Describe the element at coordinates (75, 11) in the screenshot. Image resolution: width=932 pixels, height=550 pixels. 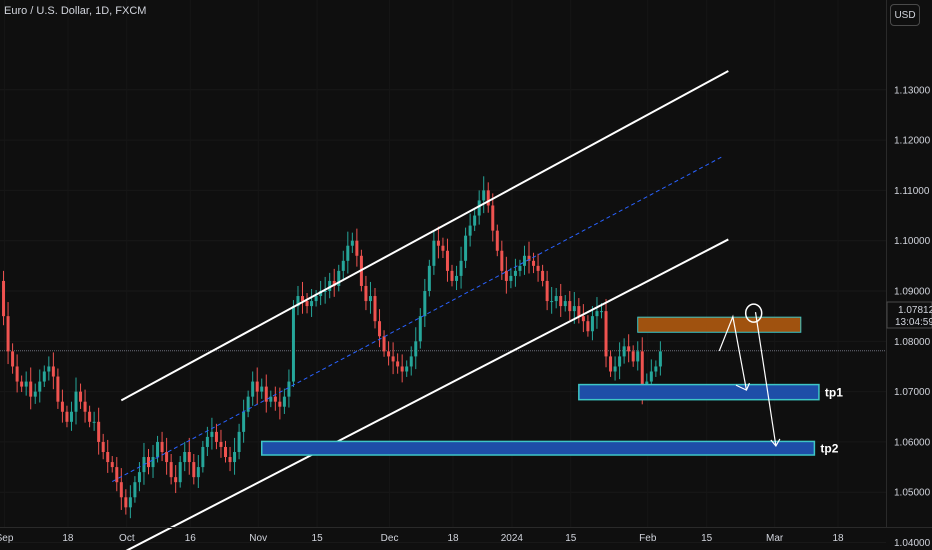
I see `chart-title: Euro / U.S. Dollar, 1D, FXCM` at that location.